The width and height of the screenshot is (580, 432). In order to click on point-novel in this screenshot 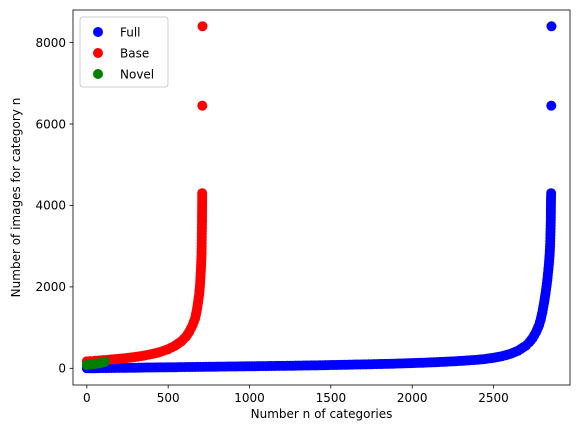, I will do `click(104, 361)`.